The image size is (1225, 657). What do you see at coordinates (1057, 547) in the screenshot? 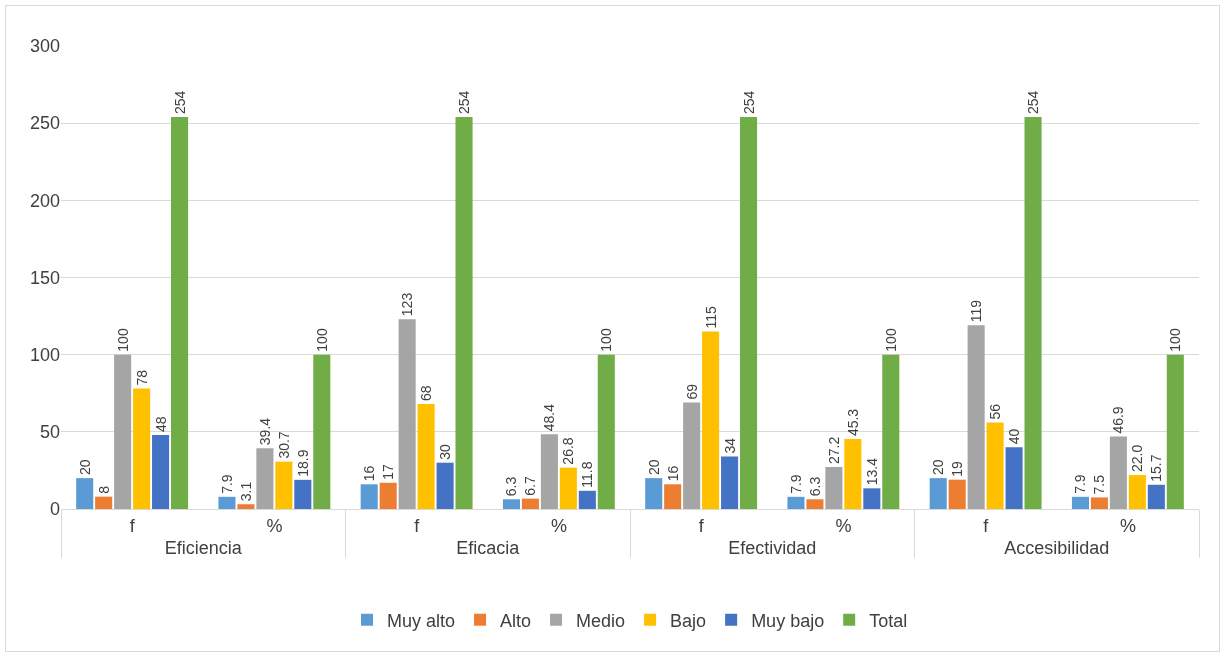
I see `text: Accesibilidad` at bounding box center [1057, 547].